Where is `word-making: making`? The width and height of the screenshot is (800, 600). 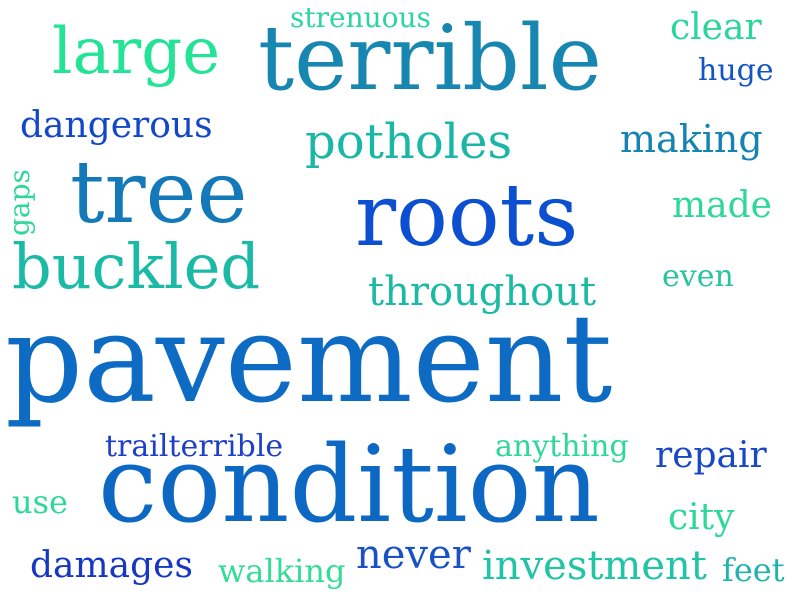 word-making: making is located at coordinates (691, 139).